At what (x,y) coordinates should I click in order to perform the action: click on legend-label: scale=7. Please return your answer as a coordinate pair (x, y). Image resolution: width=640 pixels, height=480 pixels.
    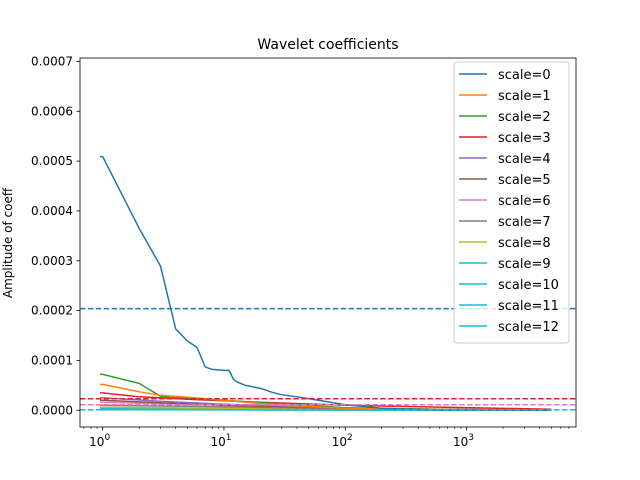
    Looking at the image, I should click on (524, 222).